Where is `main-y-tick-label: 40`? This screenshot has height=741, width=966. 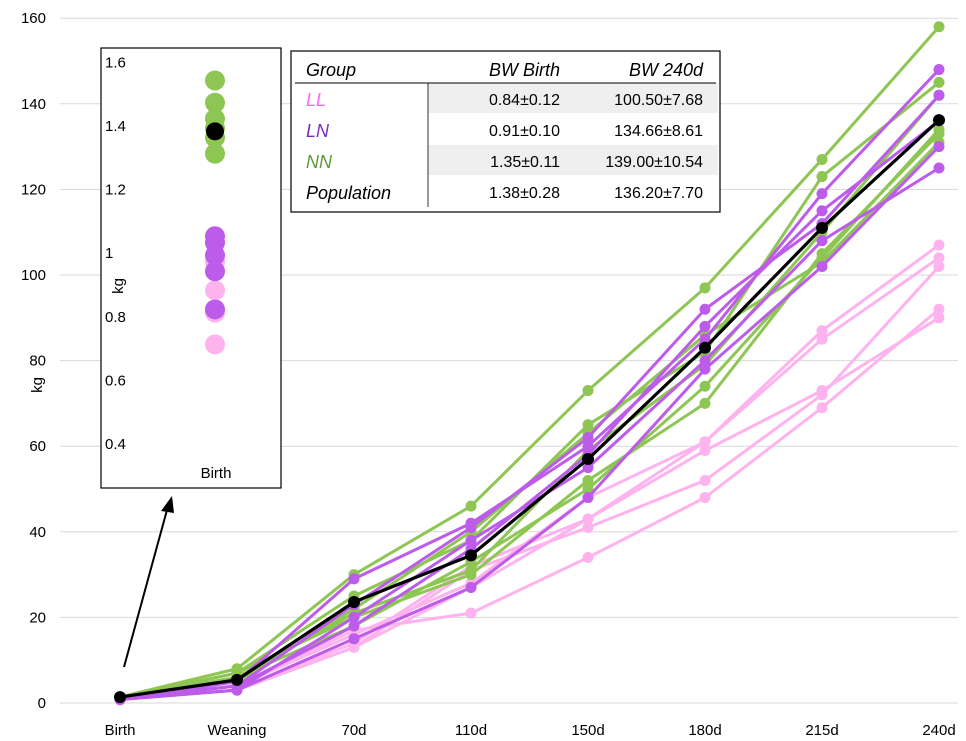 main-y-tick-label: 40 is located at coordinates (37, 532).